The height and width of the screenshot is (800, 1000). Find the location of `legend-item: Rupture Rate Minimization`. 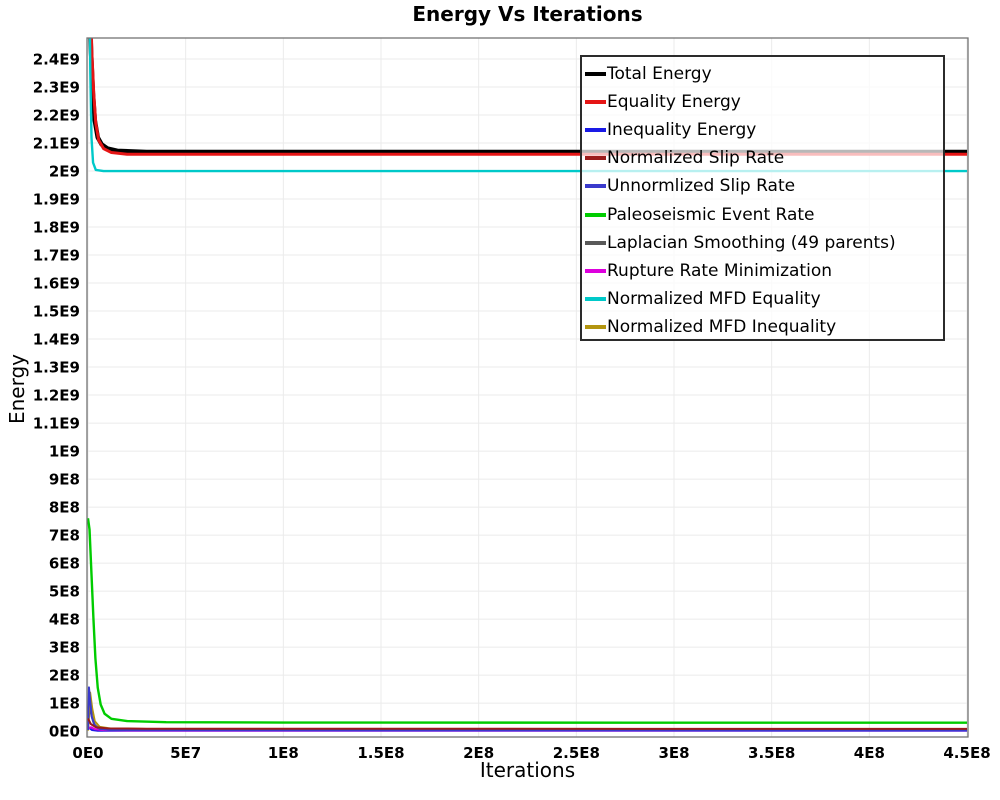

legend-item: Rupture Rate Minimization is located at coordinates (762, 271).